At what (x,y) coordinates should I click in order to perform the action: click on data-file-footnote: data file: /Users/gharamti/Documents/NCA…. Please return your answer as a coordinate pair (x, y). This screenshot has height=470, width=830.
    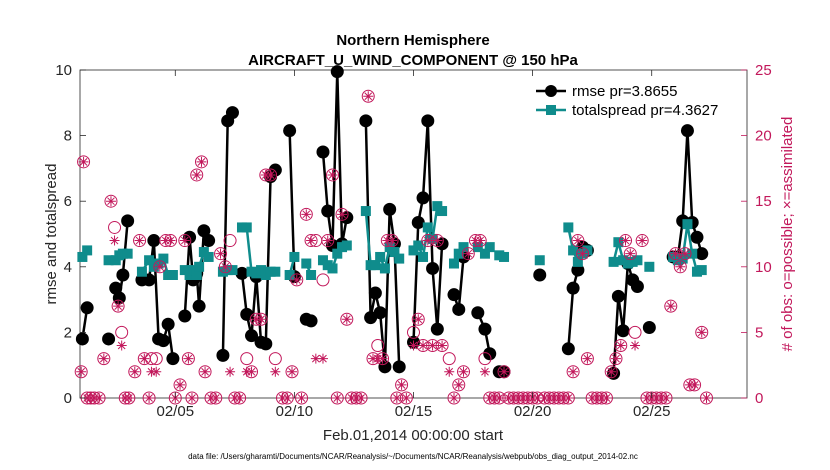
    Looking at the image, I should click on (413, 456).